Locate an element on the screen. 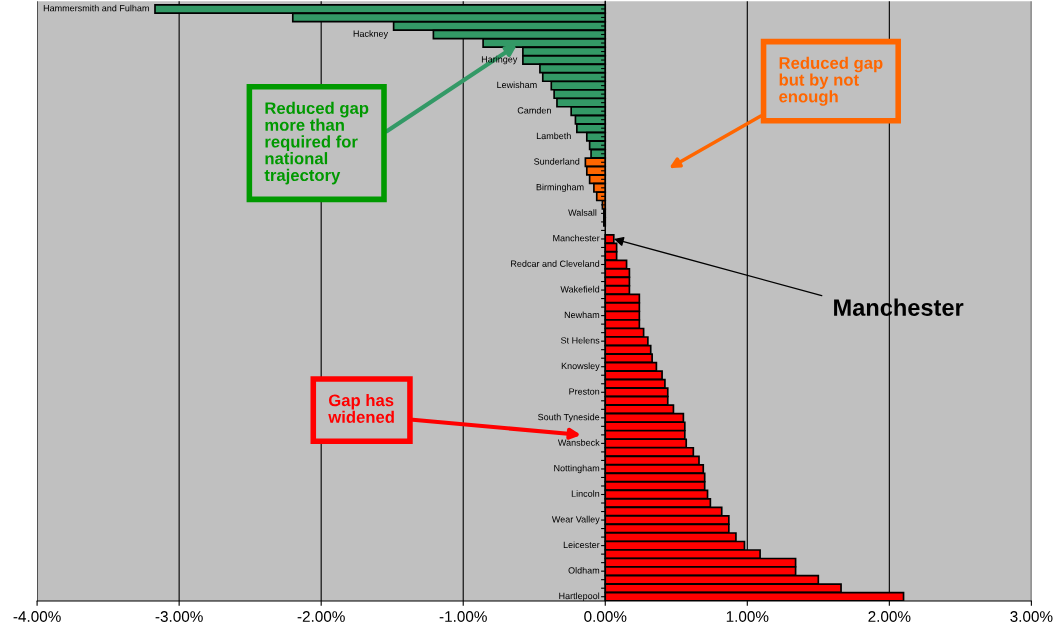 The width and height of the screenshot is (1060, 639). x-tick-label: 0.00% is located at coordinates (605, 616).